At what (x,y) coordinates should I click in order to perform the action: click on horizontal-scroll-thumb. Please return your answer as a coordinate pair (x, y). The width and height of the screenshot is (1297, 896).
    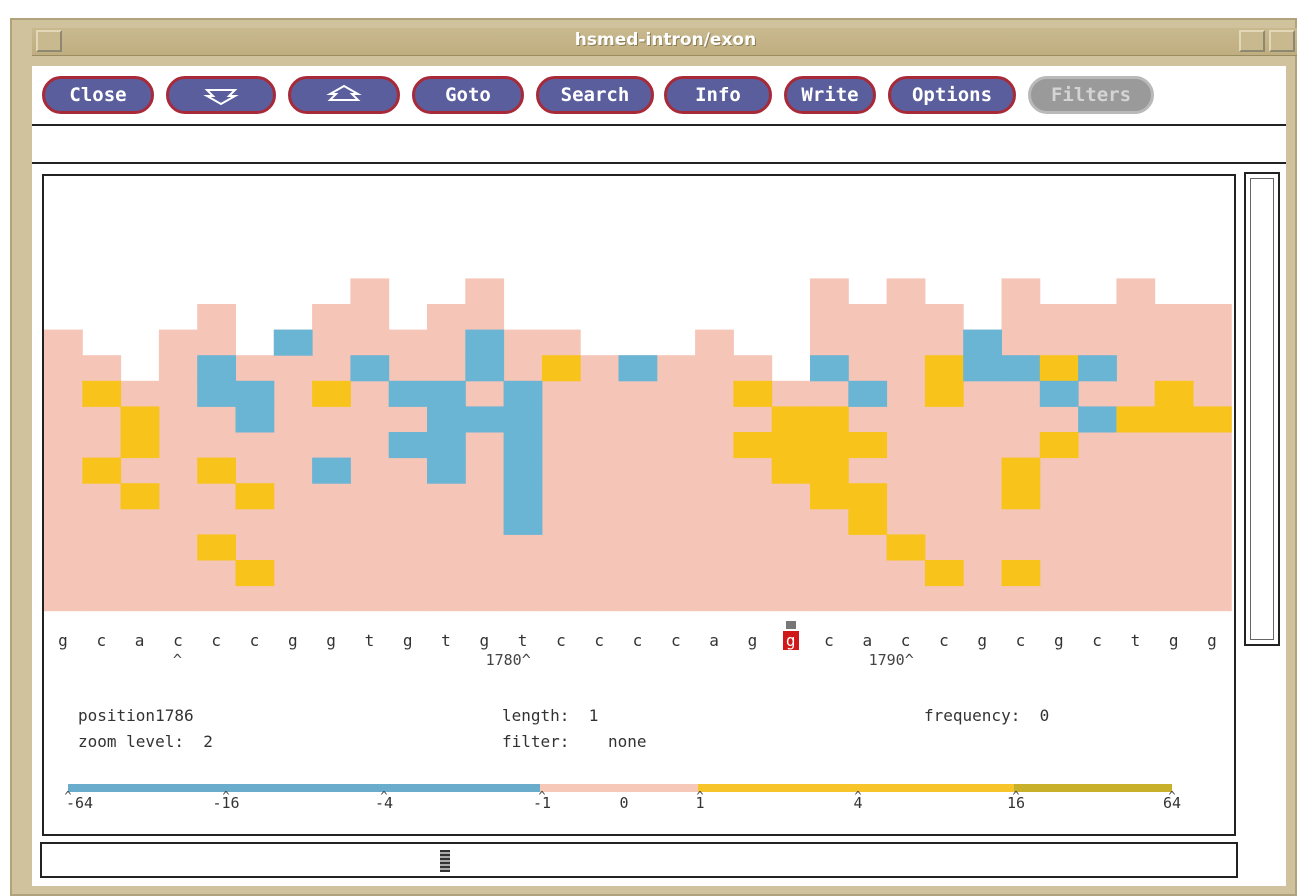
    Looking at the image, I should click on (445, 861).